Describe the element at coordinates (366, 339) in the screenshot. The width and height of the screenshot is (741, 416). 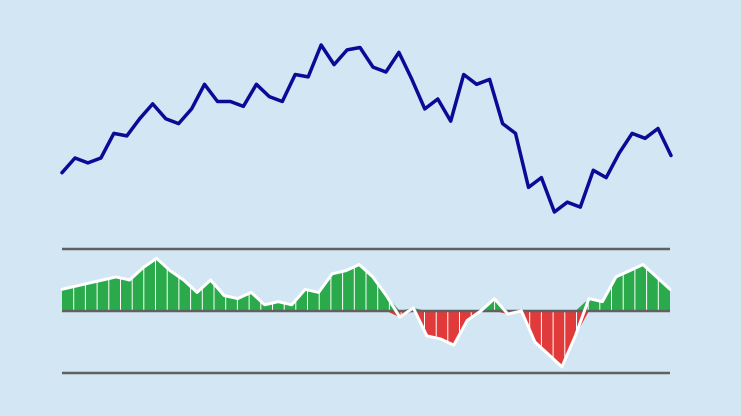
I see `oscillator-negative-area` at that location.